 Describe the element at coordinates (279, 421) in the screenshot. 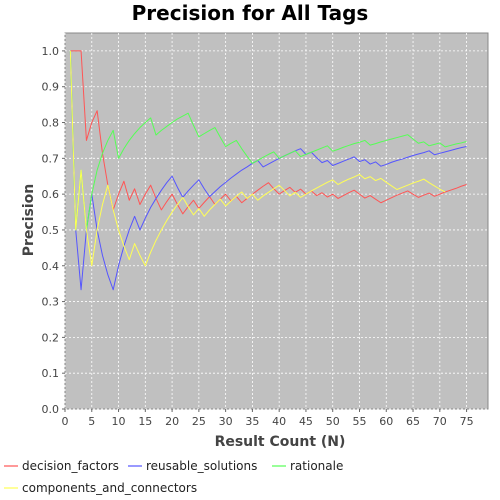

I see `x-tick-label: 40` at that location.